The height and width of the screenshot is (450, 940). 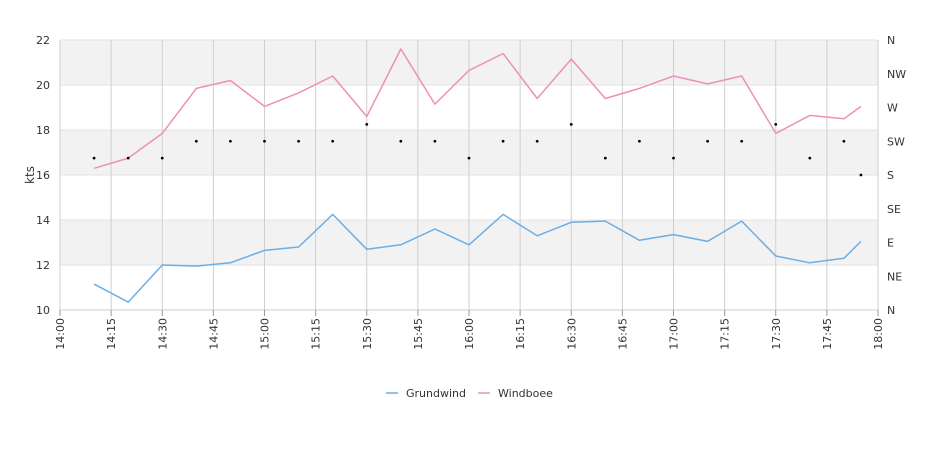 I want to click on y-tick-label: 10, so click(x=43, y=310).